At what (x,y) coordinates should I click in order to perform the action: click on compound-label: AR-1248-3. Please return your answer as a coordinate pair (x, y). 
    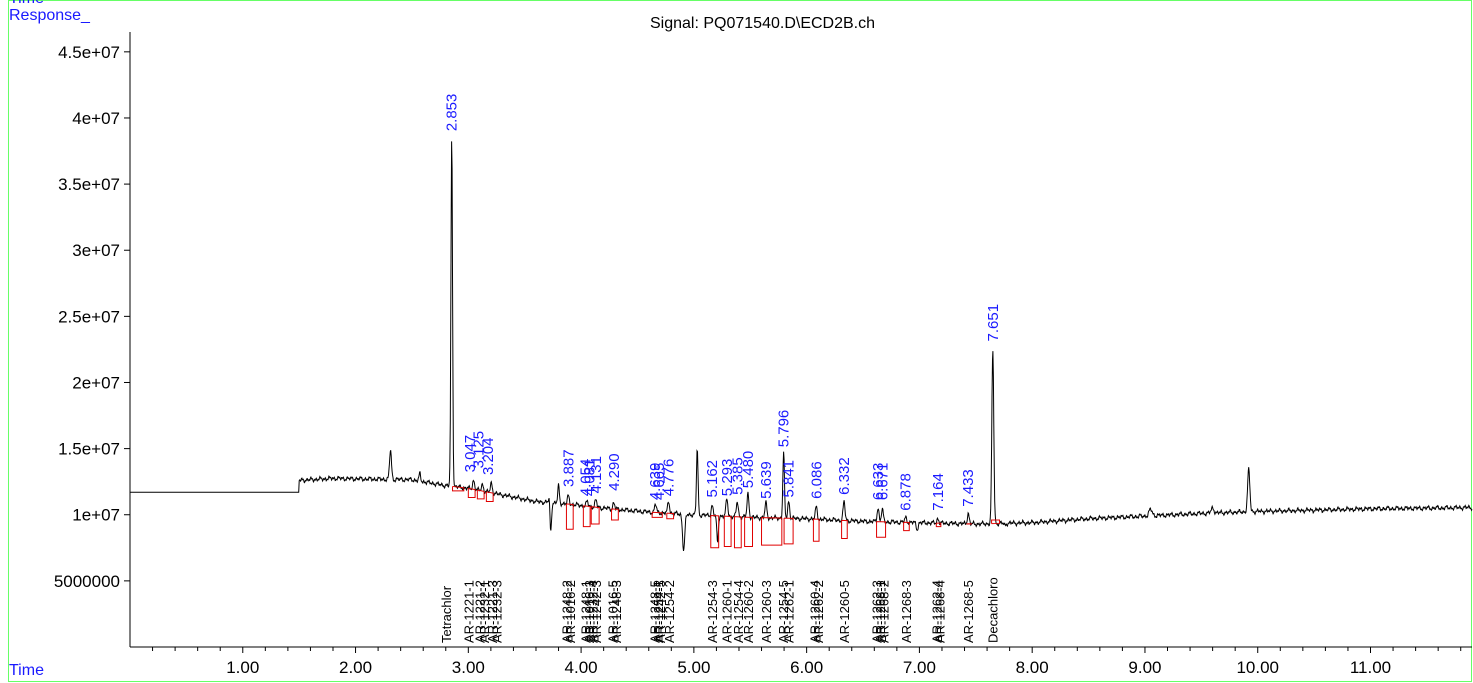
    Looking at the image, I should click on (616, 611).